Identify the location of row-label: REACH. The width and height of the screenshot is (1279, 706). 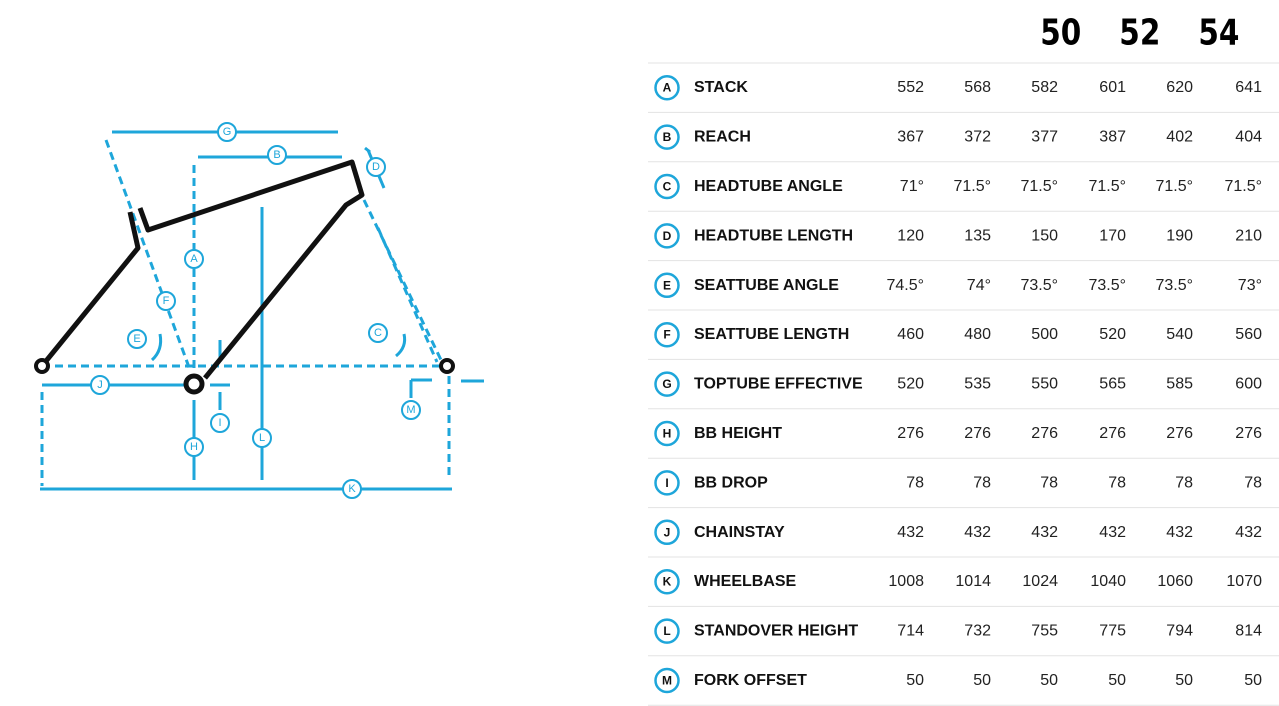
(722, 137).